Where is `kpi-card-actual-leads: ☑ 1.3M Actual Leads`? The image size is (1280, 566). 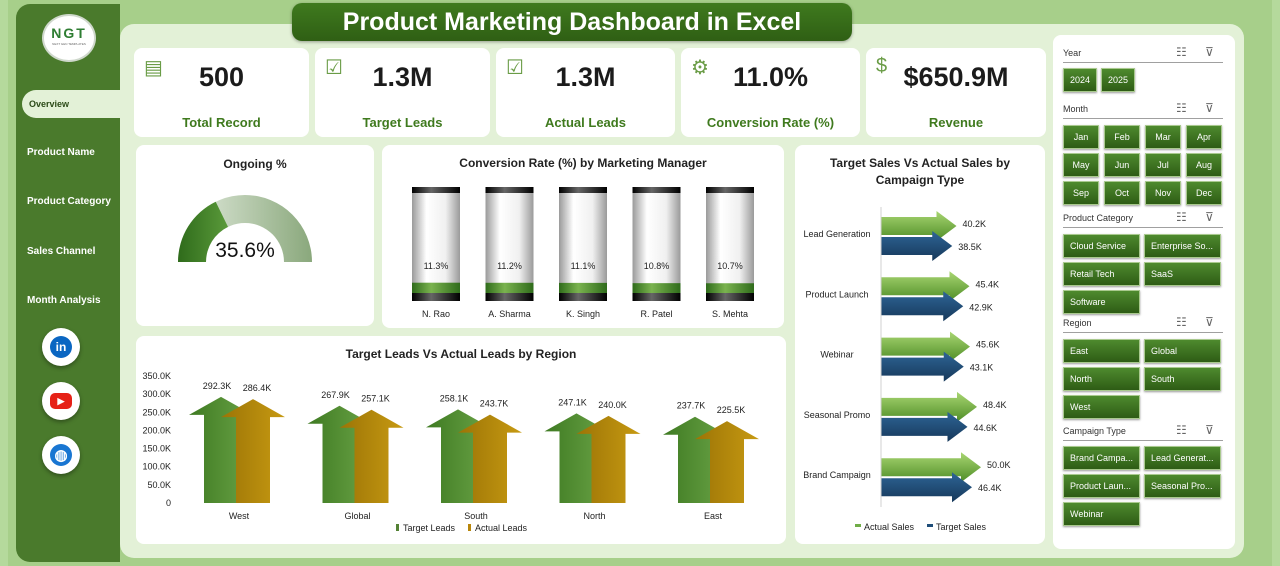
kpi-card-actual-leads: ☑ 1.3M Actual Leads is located at coordinates (585, 92).